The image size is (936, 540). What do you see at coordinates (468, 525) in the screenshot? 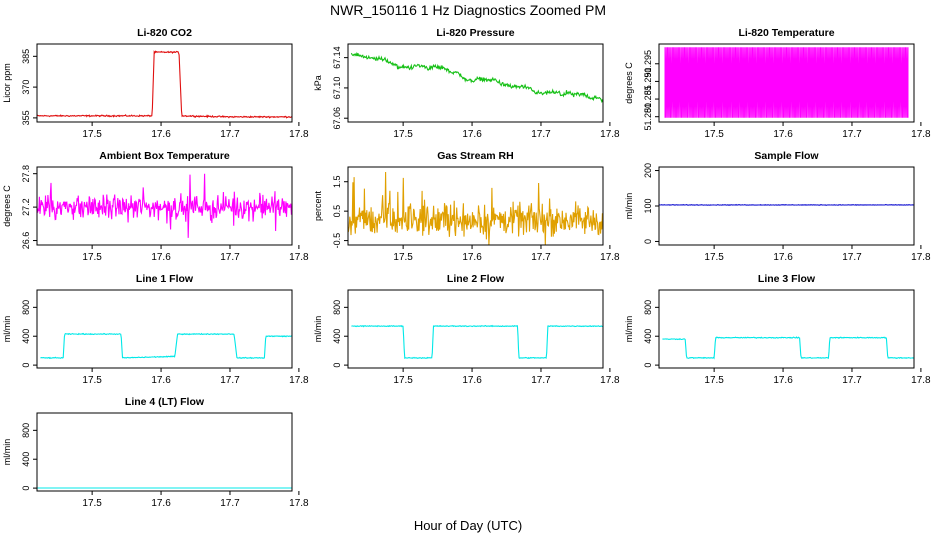
I see `x-axis-label: Hour of Day (UTC)` at bounding box center [468, 525].